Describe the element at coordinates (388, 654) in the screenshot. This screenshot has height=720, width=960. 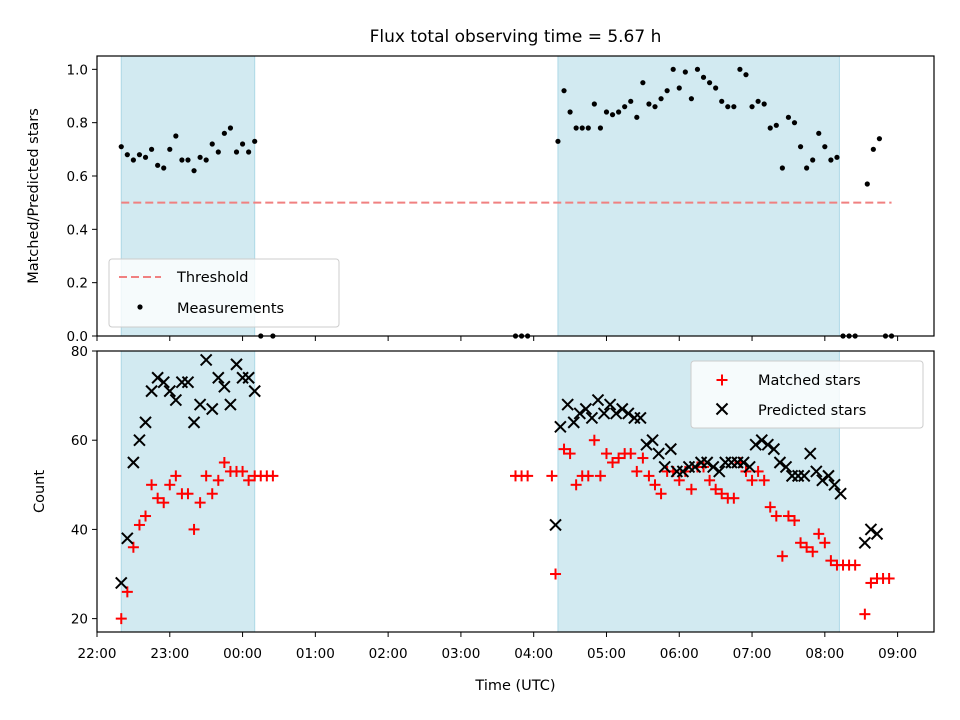
I see `bottom-x-tick-label: 02:00` at that location.